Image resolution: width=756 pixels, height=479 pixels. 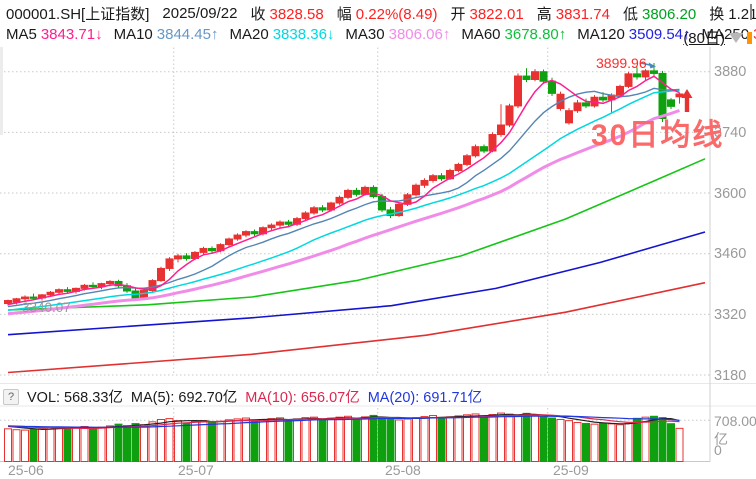 What do you see at coordinates (735, 430) in the screenshot?
I see `vol-tick-max: 708.00亿` at bounding box center [735, 430].